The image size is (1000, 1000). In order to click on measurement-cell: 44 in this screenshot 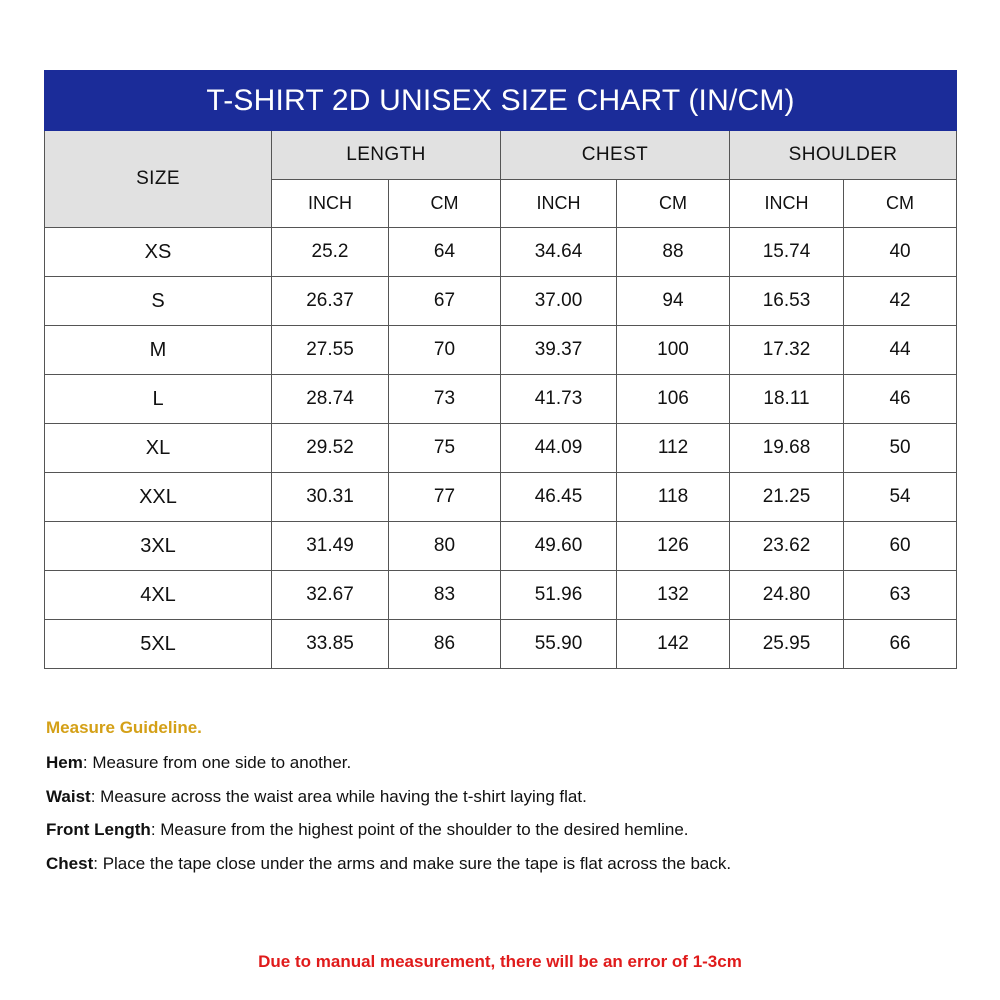, I will do `click(900, 350)`.